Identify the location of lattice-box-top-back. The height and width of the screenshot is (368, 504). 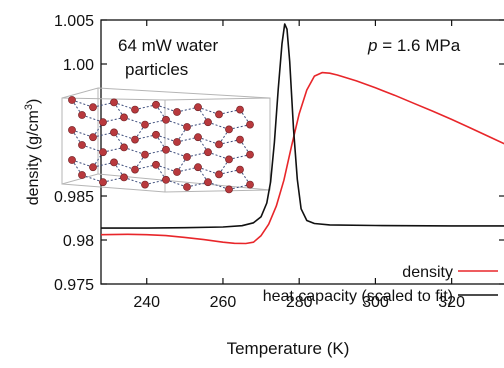
(184, 93).